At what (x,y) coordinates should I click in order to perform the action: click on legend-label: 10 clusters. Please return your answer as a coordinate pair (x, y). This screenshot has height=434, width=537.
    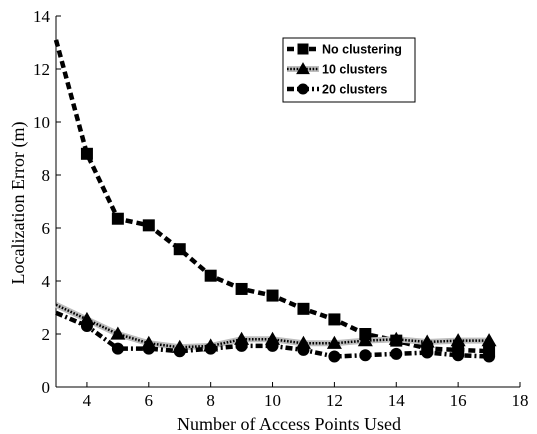
    Looking at the image, I should click on (354, 70).